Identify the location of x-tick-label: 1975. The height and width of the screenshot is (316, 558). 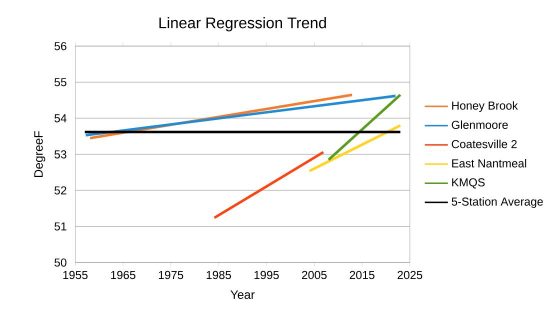
(171, 274).